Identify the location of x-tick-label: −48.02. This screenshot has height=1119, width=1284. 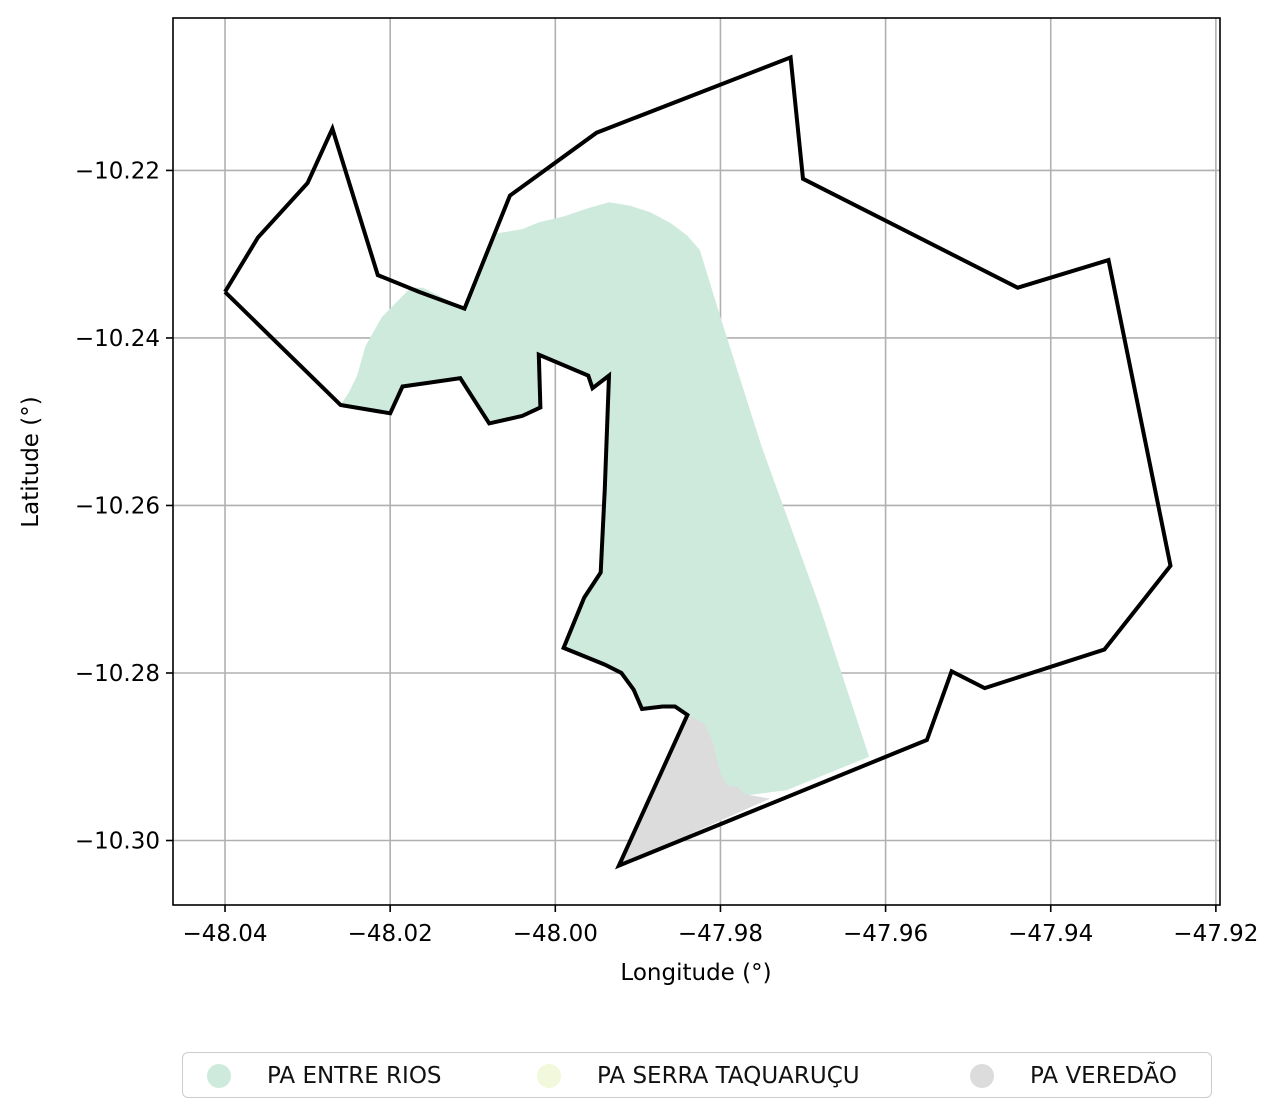
(390, 934).